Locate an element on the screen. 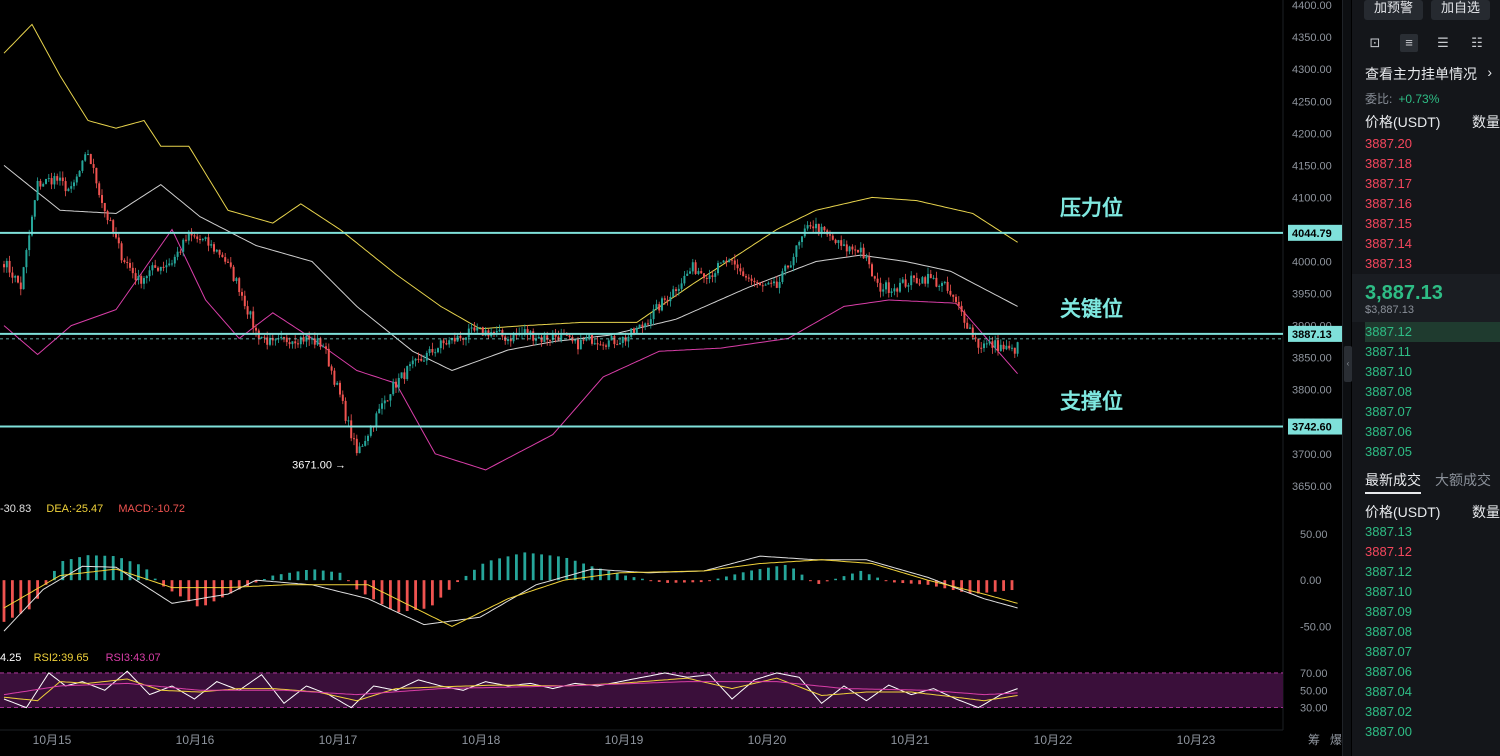 The height and width of the screenshot is (756, 1500). trade-qty-column-header: 数量 is located at coordinates (1486, 512).